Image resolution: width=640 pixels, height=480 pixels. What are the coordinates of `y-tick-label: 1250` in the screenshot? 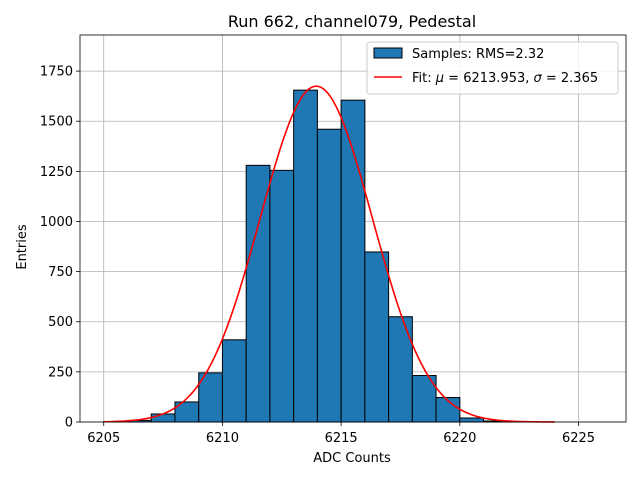 It's located at (56, 172).